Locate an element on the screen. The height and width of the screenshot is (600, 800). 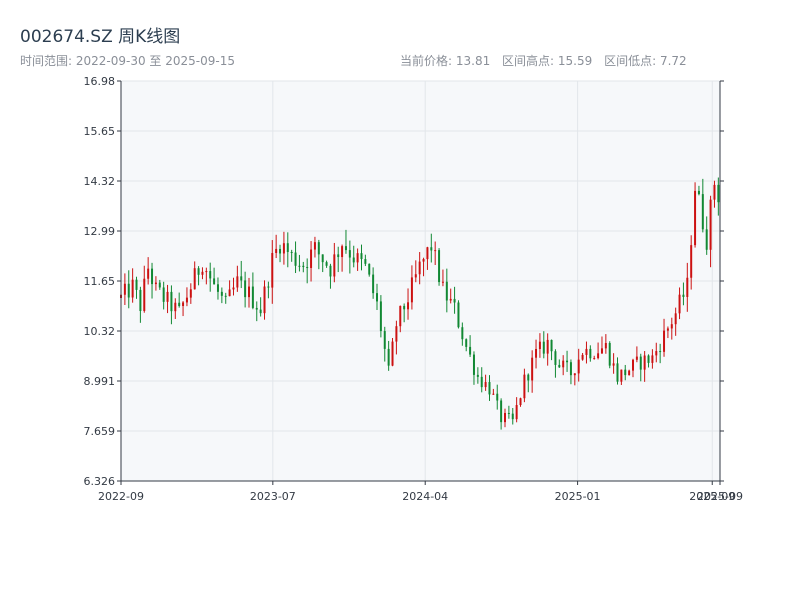
x-tick-label: 2024-04 is located at coordinates (425, 496).